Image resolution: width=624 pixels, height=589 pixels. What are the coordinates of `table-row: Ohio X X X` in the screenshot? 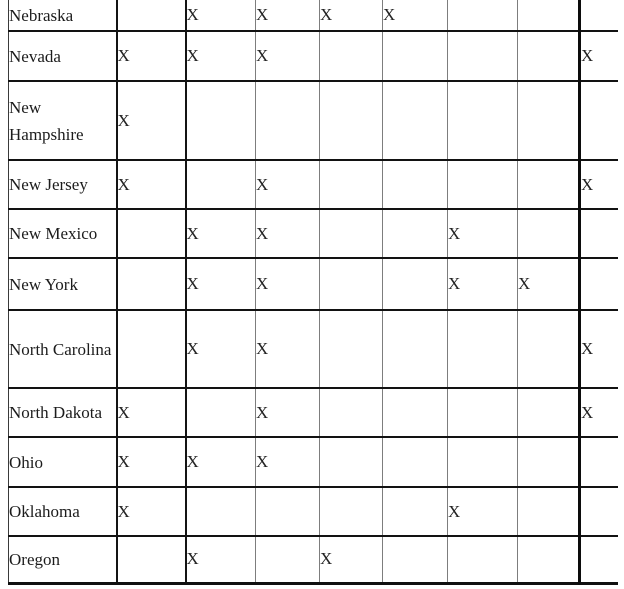 It's located at (313, 462).